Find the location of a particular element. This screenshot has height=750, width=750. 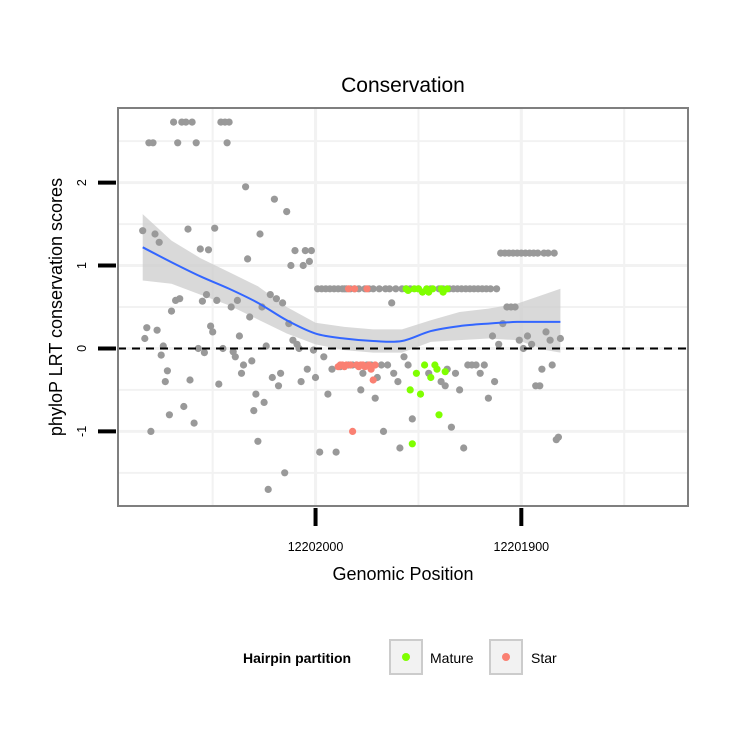

smooth-line is located at coordinates (351, 294).